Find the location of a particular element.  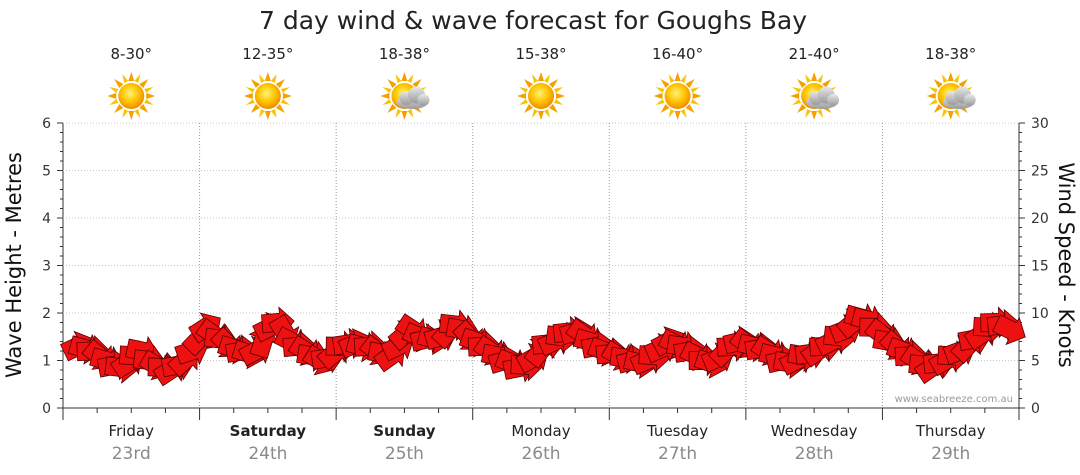

day-name: Saturday is located at coordinates (268, 431).